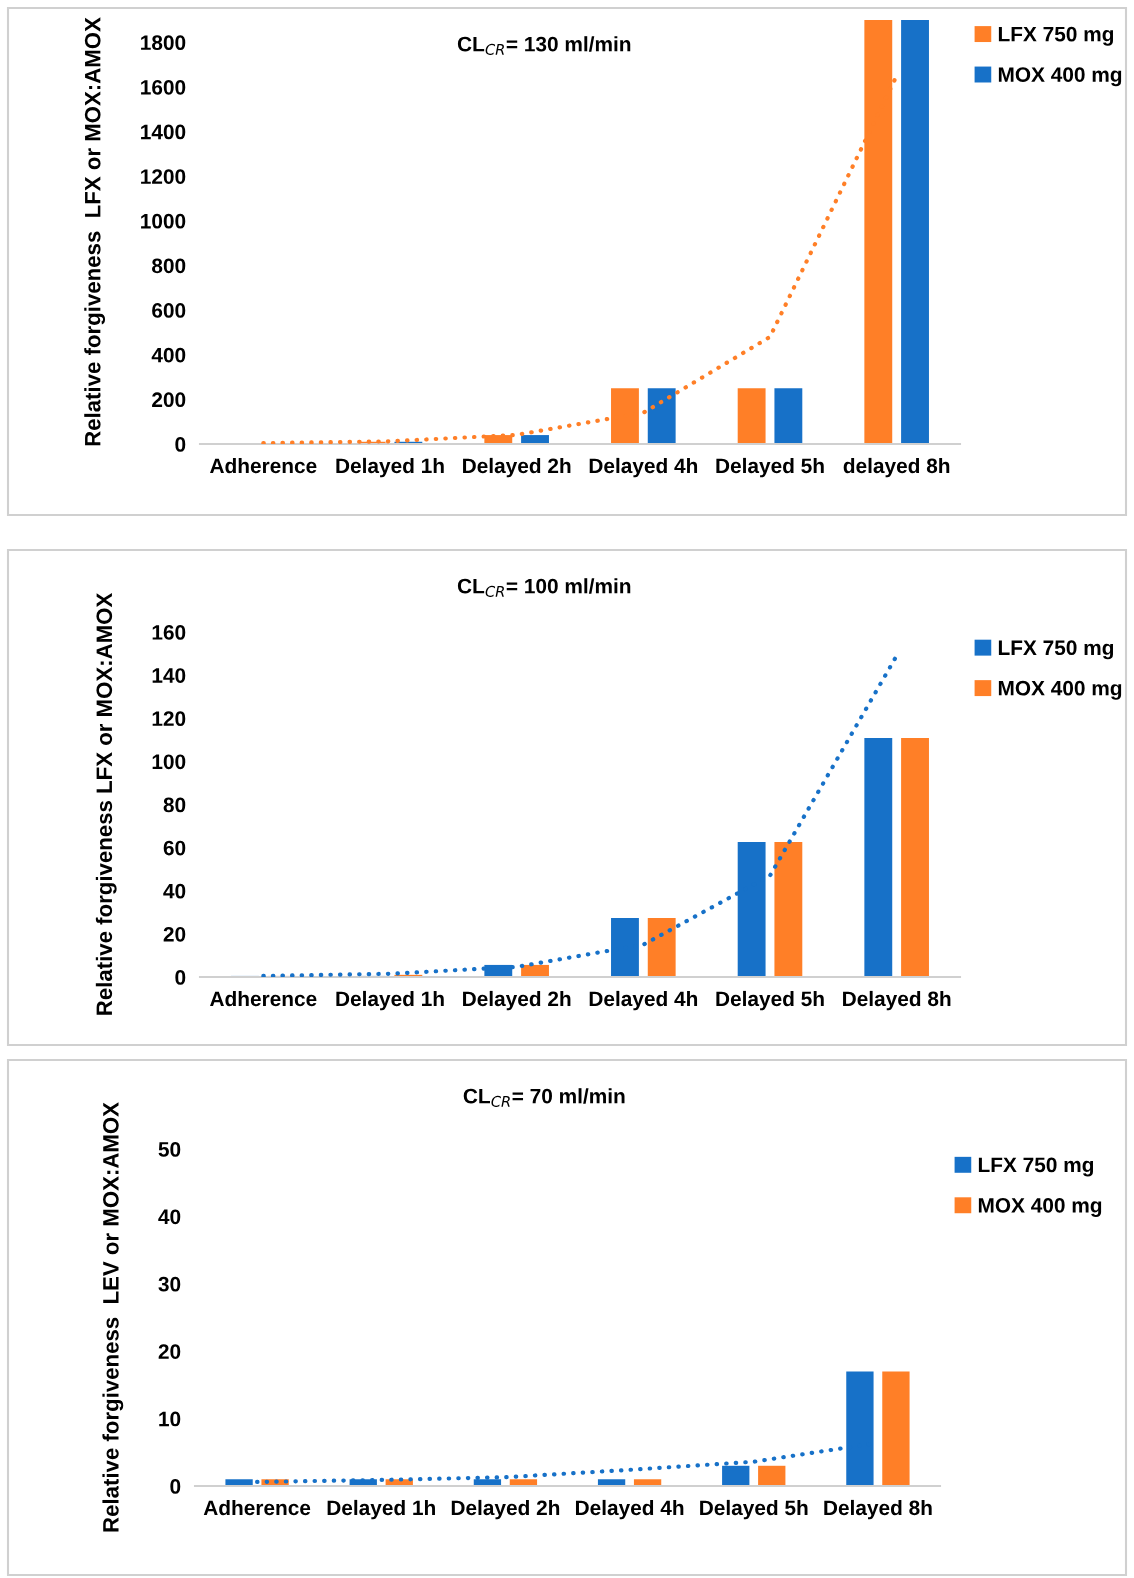 The height and width of the screenshot is (1578, 1134). Describe the element at coordinates (163, 176) in the screenshot. I see `y-tick-label: 1200` at that location.